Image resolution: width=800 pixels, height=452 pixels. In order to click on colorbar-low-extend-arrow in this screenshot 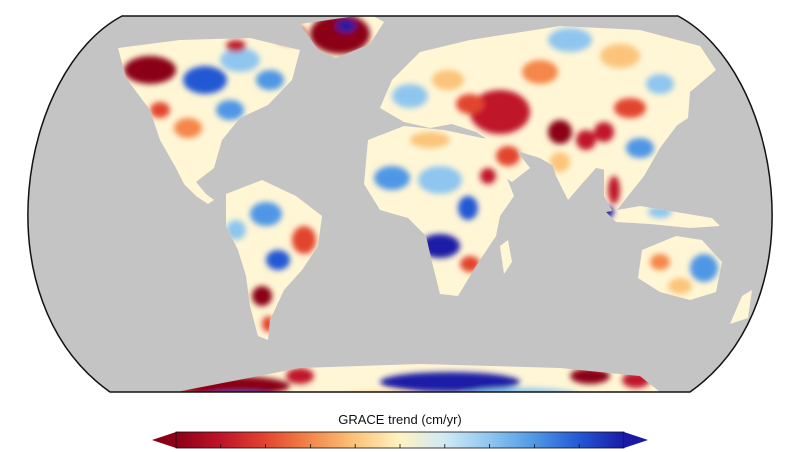, I will do `click(164, 440)`.